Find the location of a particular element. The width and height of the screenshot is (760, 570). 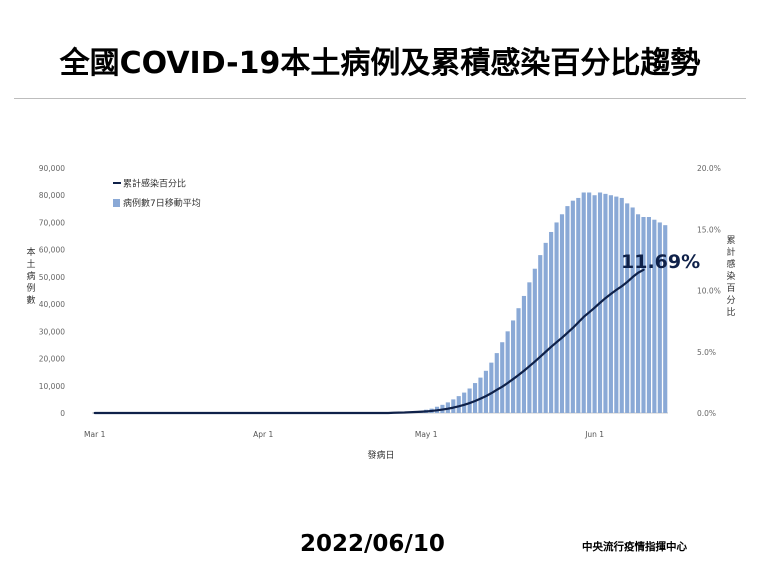

y-right-tick-label: 20.0% is located at coordinates (709, 168).